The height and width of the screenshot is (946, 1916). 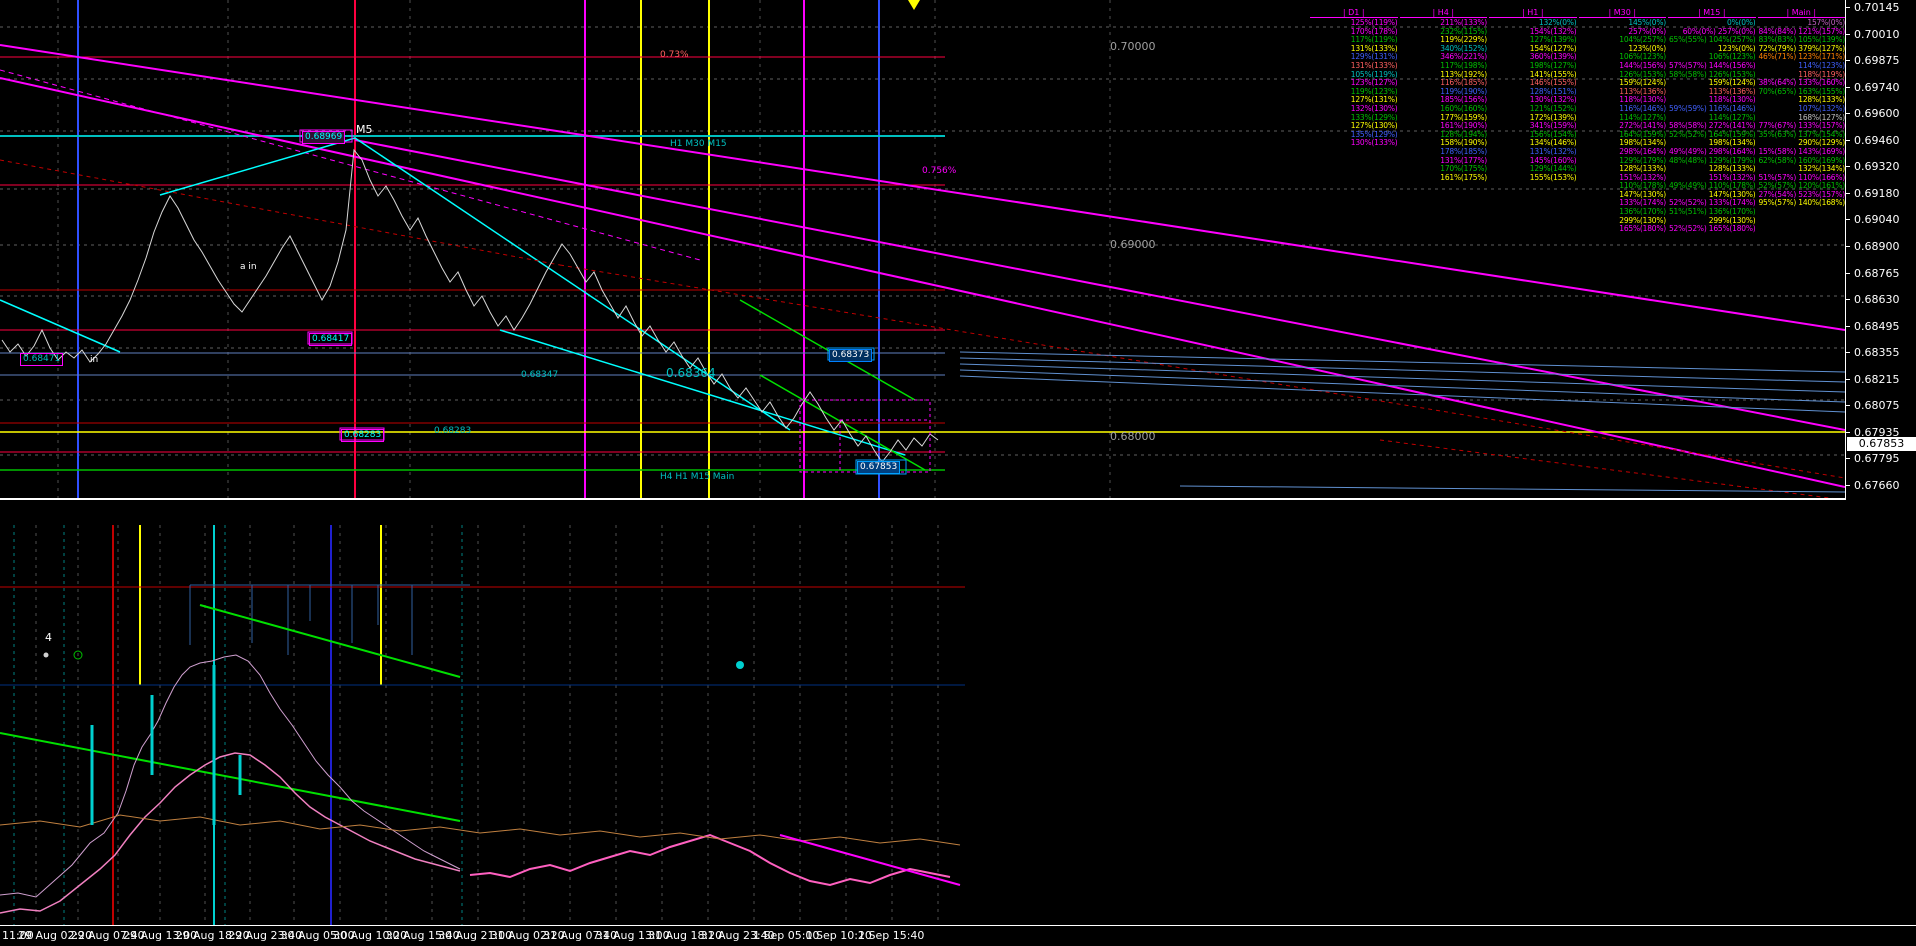 I want to click on matrix-cell: 107%(132%), so click(x=1821, y=108).